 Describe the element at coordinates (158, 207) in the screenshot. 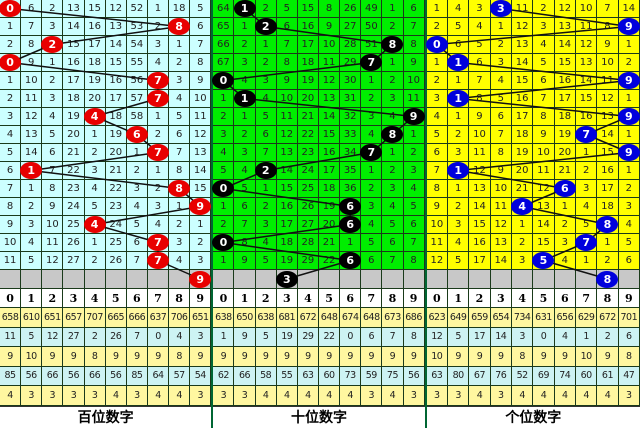

I see `grid-cell: 3` at that location.